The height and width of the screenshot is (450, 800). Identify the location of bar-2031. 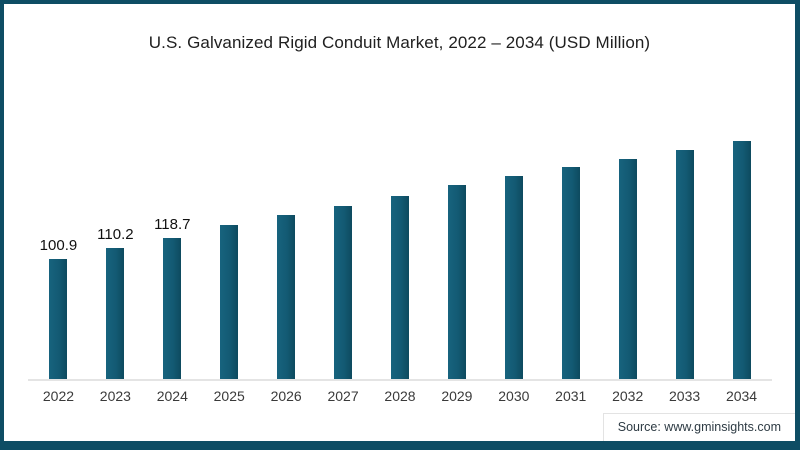
(570, 273).